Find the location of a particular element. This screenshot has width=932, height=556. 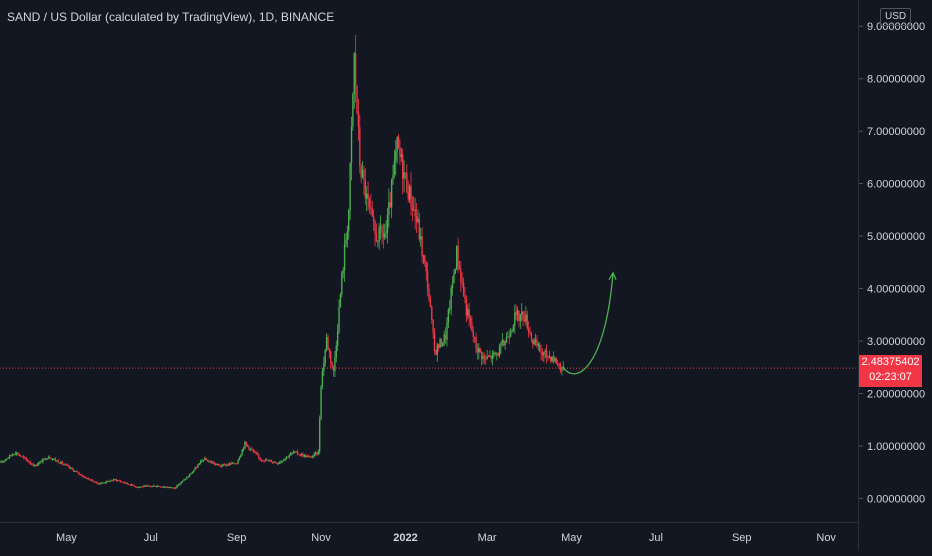

x-axis-tick-label: Nov is located at coordinates (321, 538).